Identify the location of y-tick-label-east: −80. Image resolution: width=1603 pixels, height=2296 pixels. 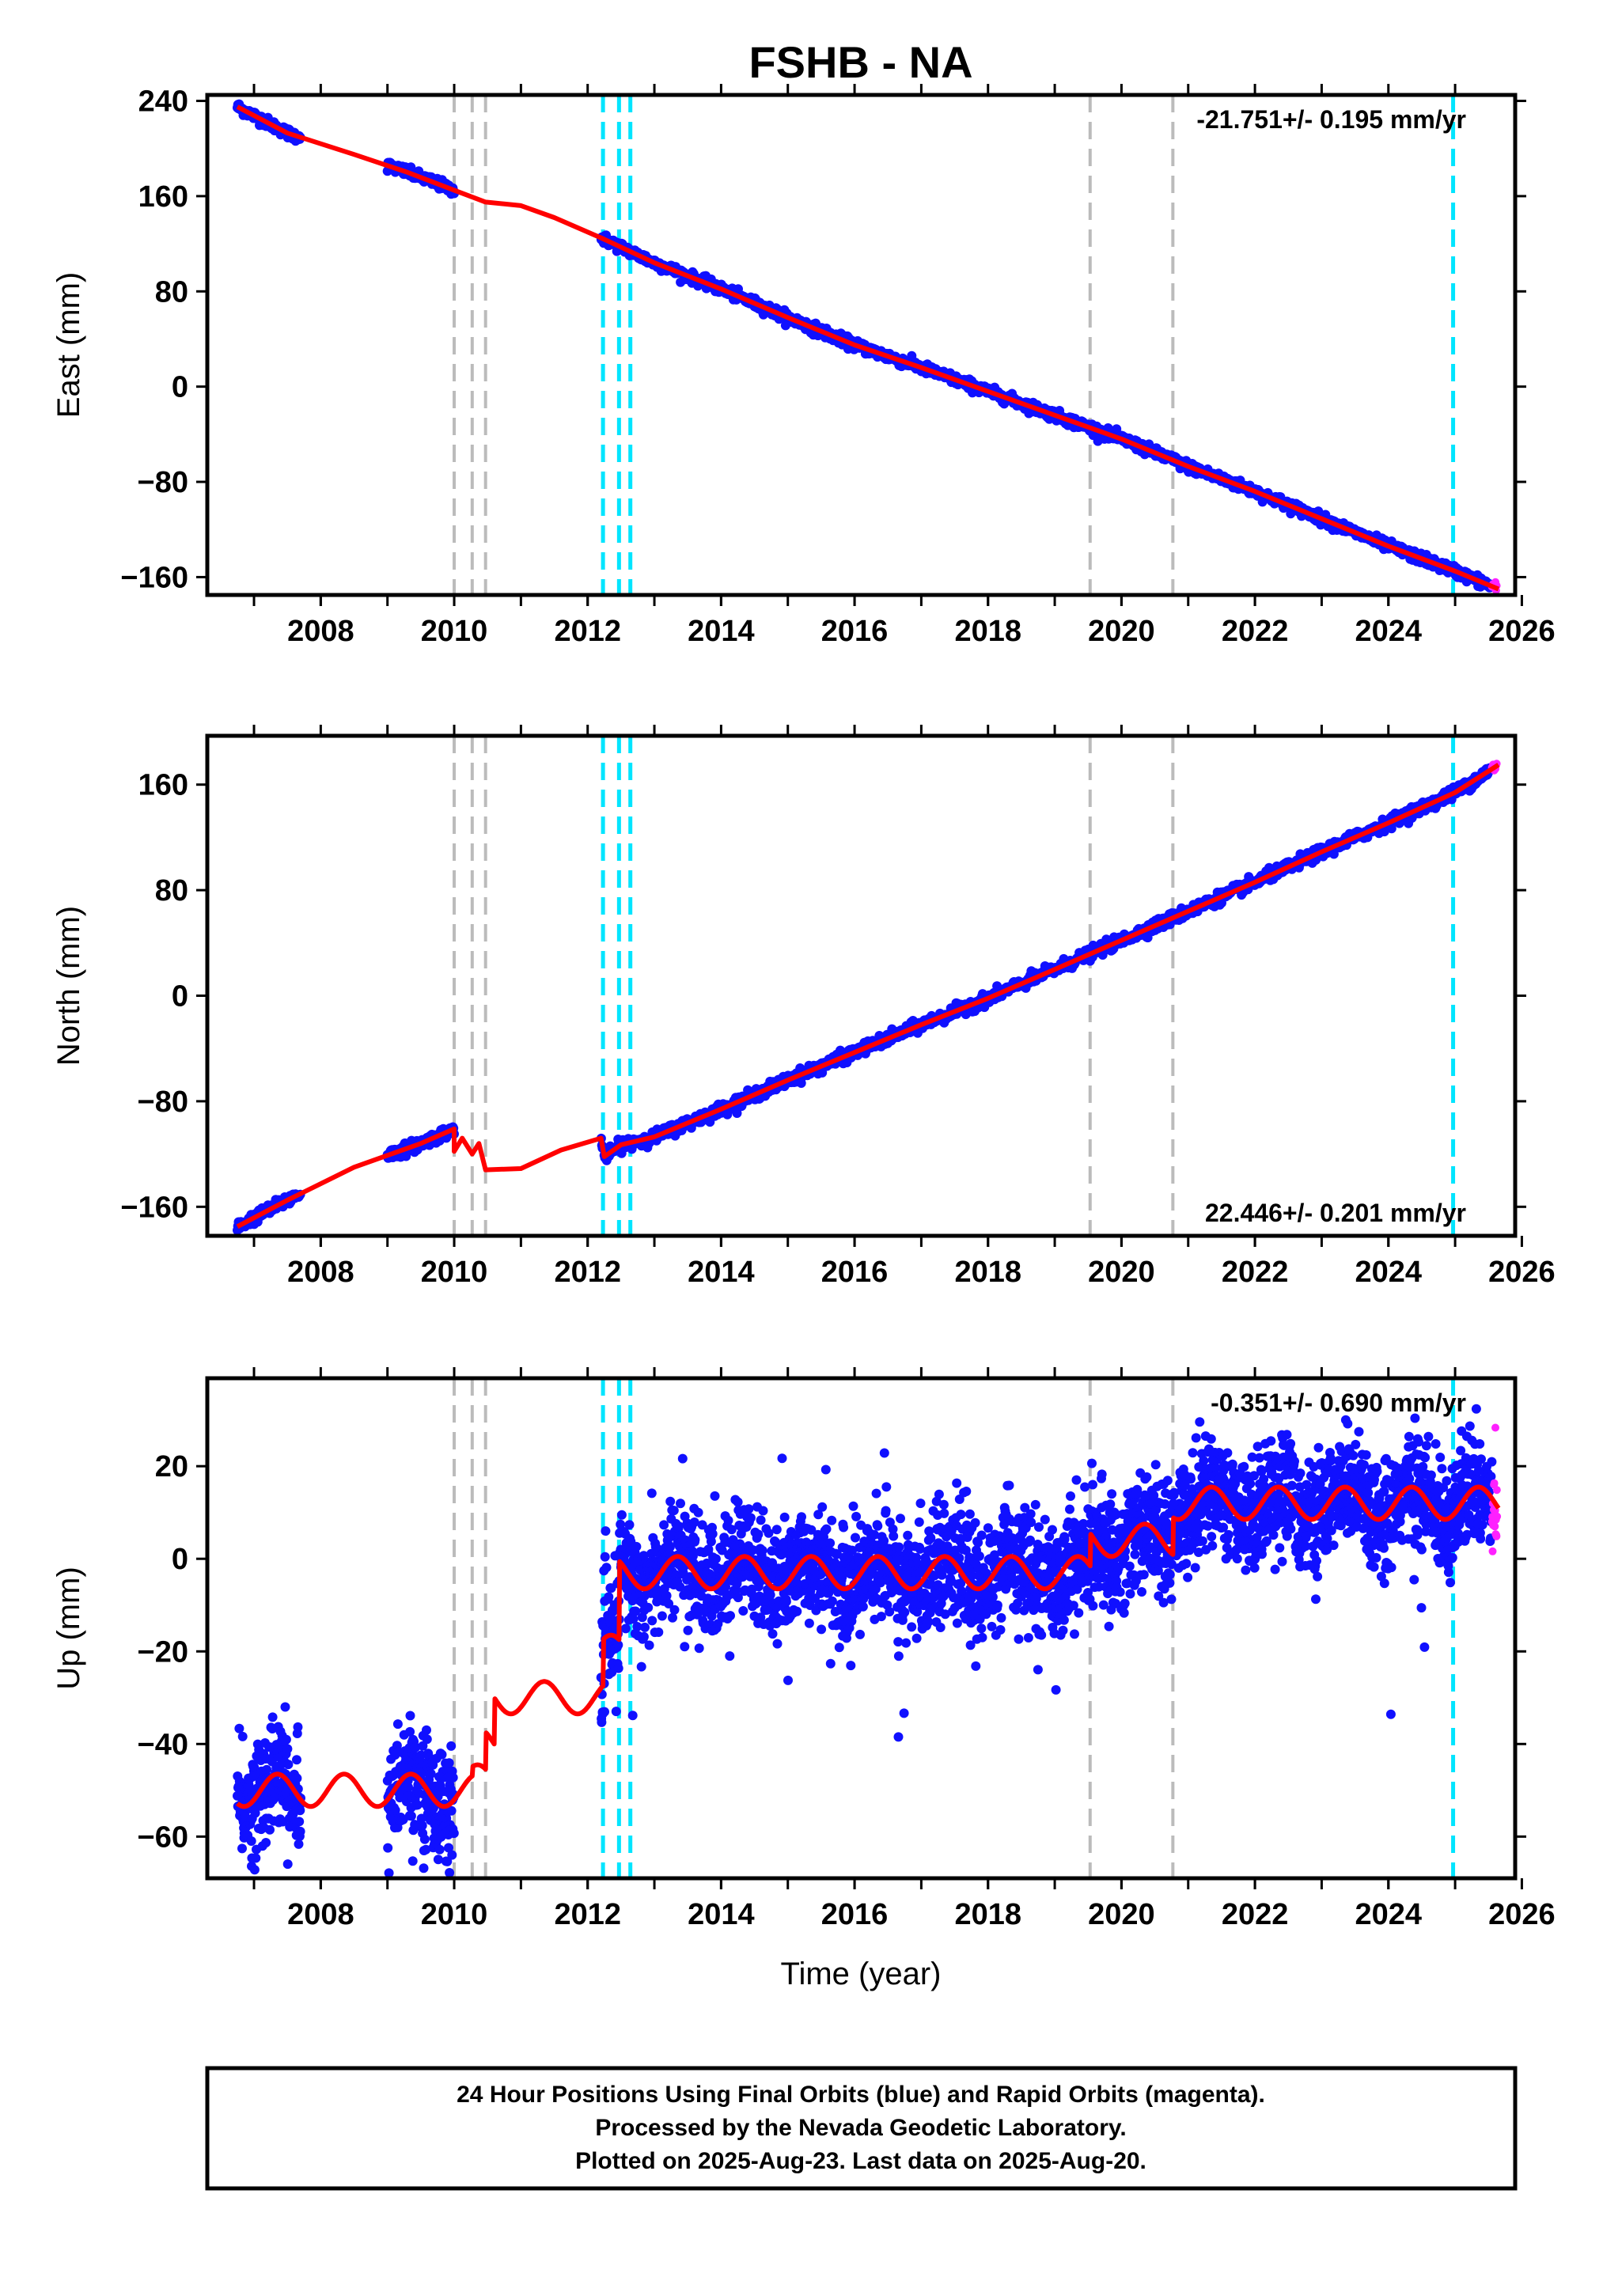
(163, 483).